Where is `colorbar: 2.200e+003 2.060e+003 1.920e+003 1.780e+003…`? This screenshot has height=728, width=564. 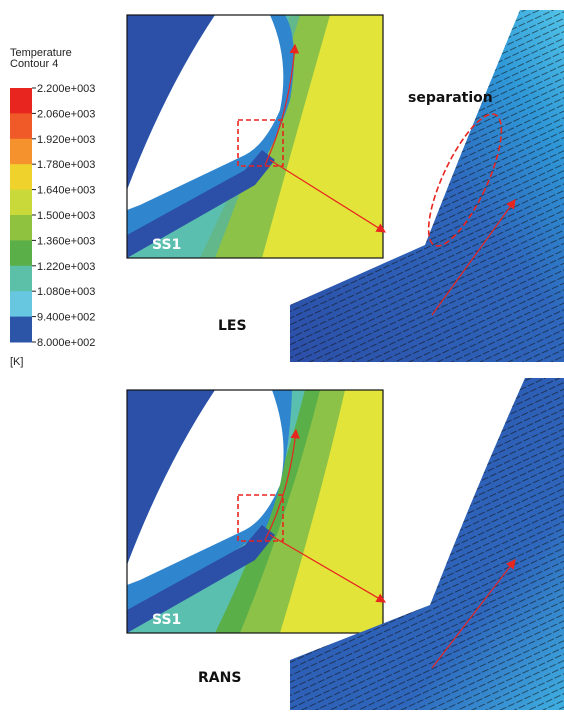 colorbar: 2.200e+003 2.060e+003 1.920e+003 1.780e+003… is located at coordinates (52, 216).